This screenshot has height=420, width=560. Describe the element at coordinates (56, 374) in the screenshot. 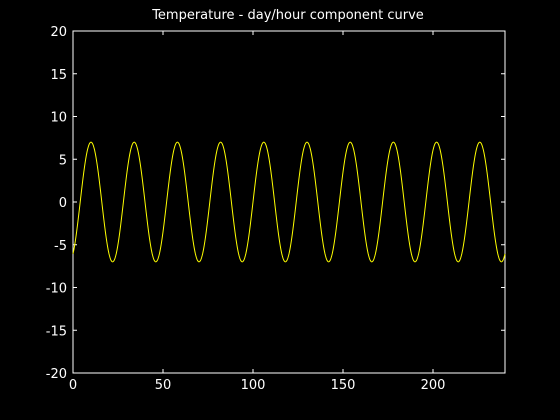

I see `y-tick-label: -20` at that location.